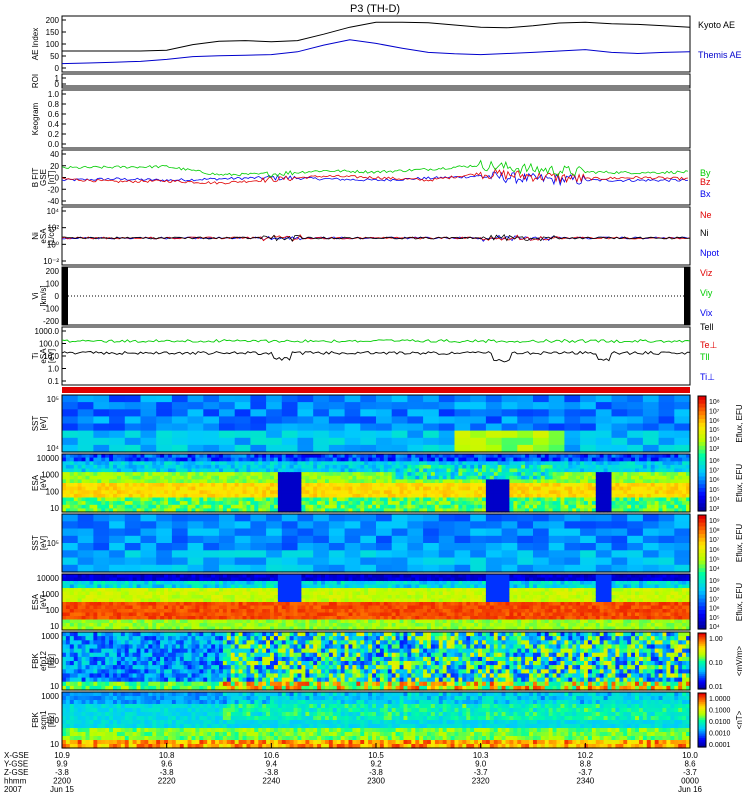  What do you see at coordinates (47, 331) in the screenshot?
I see `temperature-ytick: 1000.0` at bounding box center [47, 331].